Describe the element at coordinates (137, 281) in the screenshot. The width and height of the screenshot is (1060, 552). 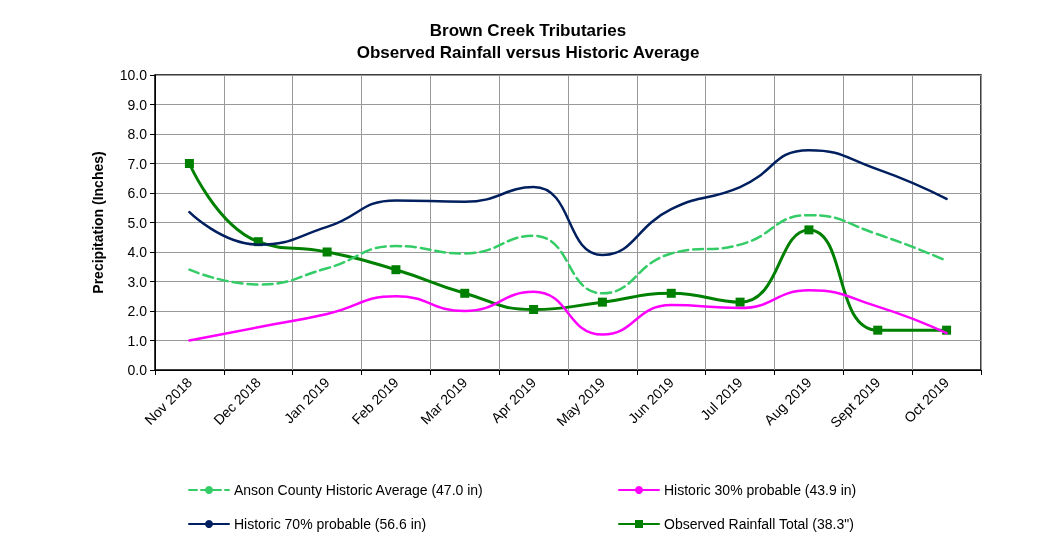
I see `y-tick-label: 3.0` at that location.